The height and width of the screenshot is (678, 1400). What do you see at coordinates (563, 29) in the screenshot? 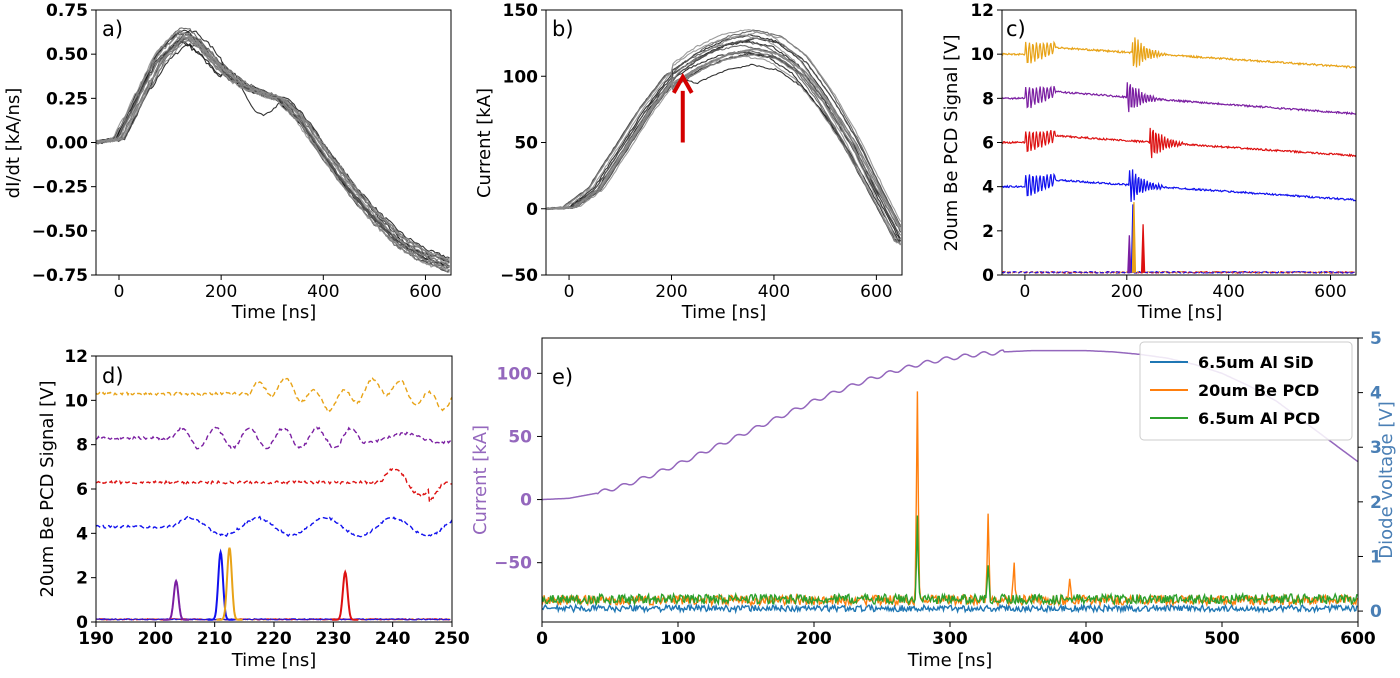
I see `panel-b-label: b)` at bounding box center [563, 29].